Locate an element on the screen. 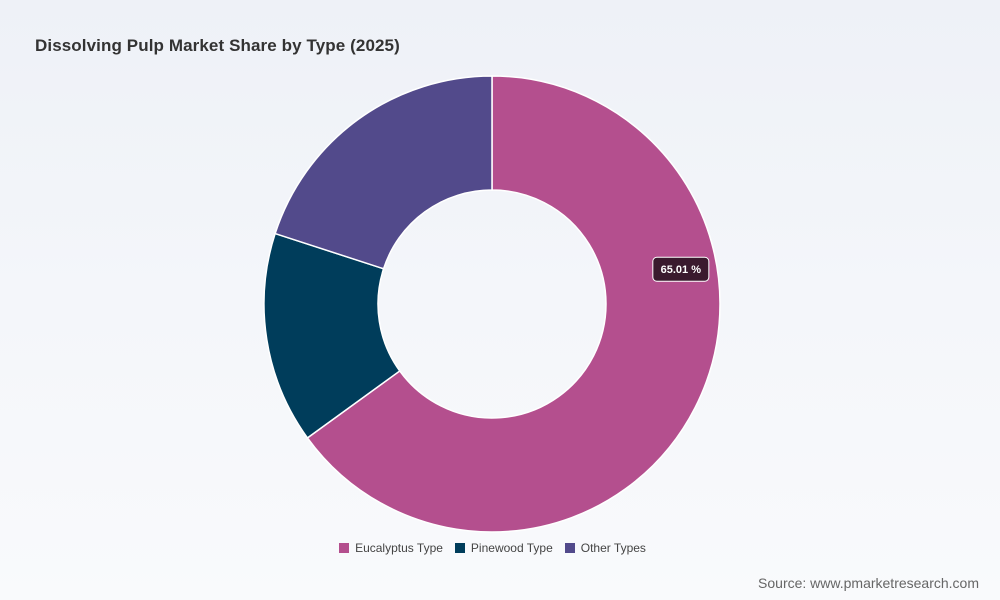 Image resolution: width=1000 pixels, height=600 pixels. tooltip-label: 65.01 % is located at coordinates (681, 270).